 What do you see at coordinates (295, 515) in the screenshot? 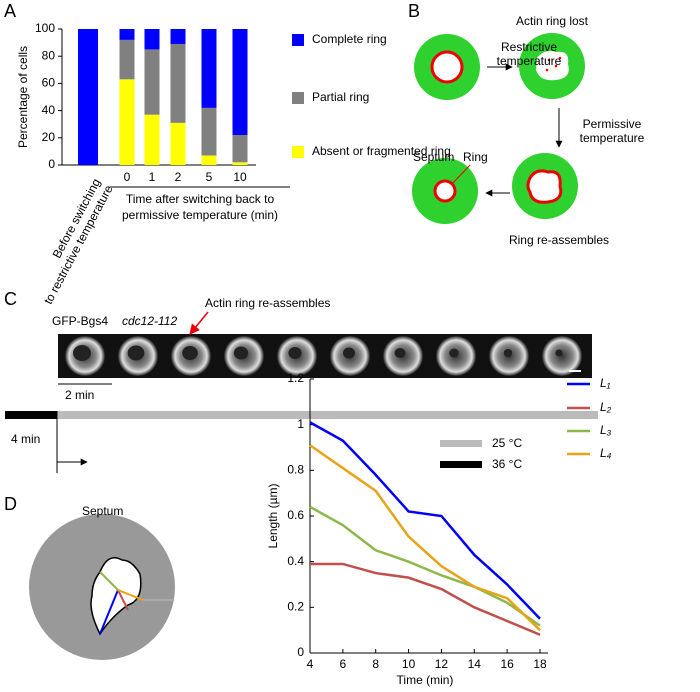
I see `y-tick-label: 0.6` at bounding box center [295, 515].